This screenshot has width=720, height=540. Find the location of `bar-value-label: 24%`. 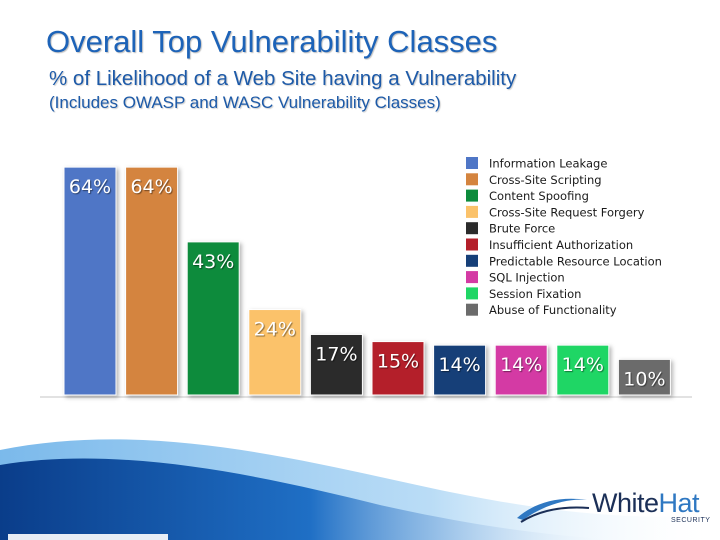

bar-value-label: 24% is located at coordinates (275, 330).